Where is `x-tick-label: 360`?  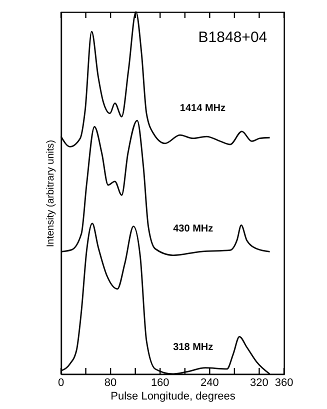
x-tick-label: 360 is located at coordinates (284, 383).